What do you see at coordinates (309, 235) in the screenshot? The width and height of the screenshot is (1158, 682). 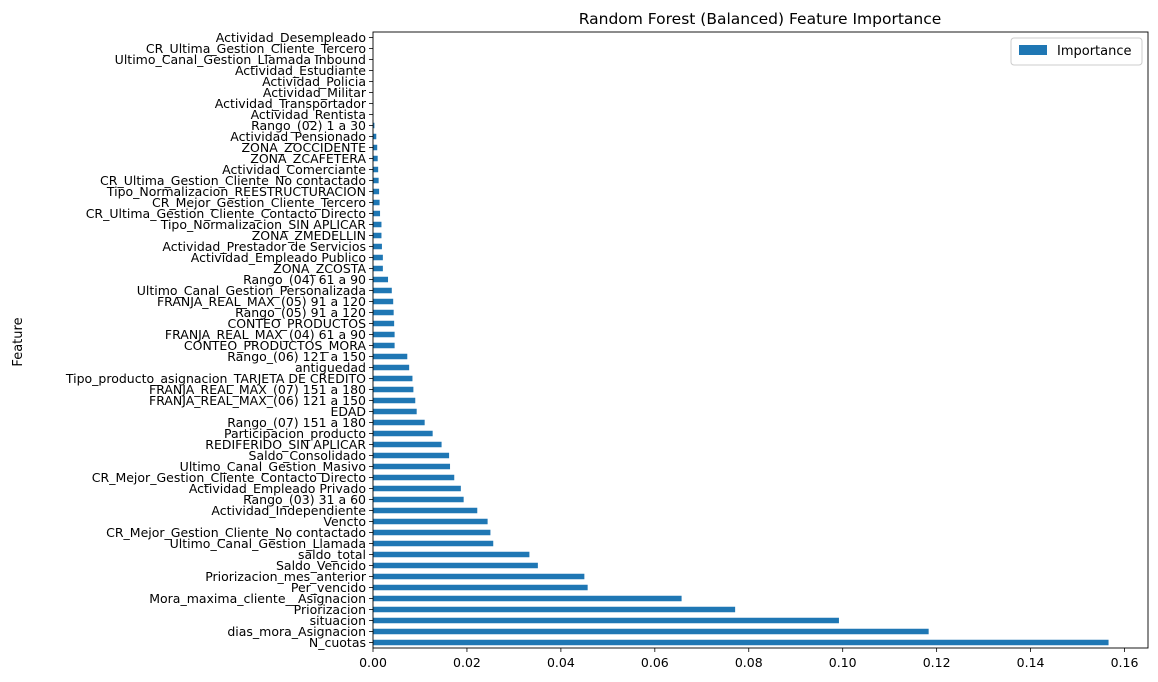 I see `y-tick-label: ZONA_ZMEDELLIN` at bounding box center [309, 235].